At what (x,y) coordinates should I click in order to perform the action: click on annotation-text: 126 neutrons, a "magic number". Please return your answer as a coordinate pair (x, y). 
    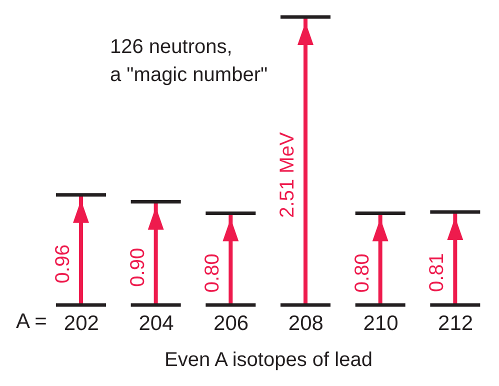
    Looking at the image, I should click on (189, 61).